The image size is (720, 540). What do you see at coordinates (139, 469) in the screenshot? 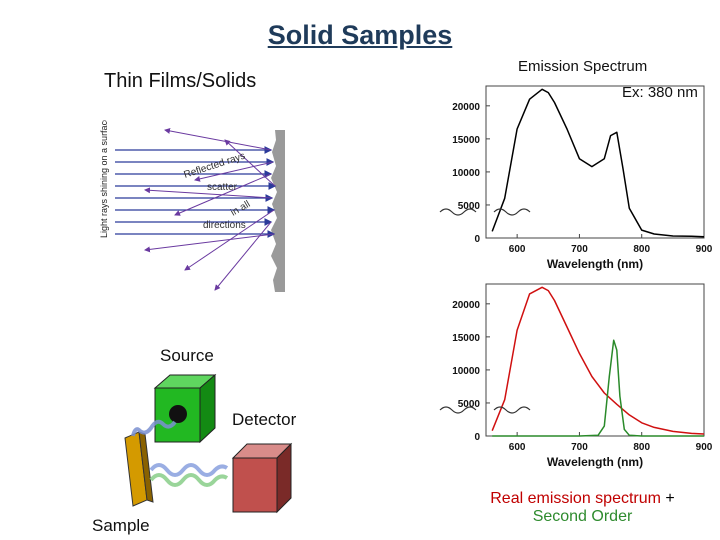
I see `sample-plate` at bounding box center [139, 469].